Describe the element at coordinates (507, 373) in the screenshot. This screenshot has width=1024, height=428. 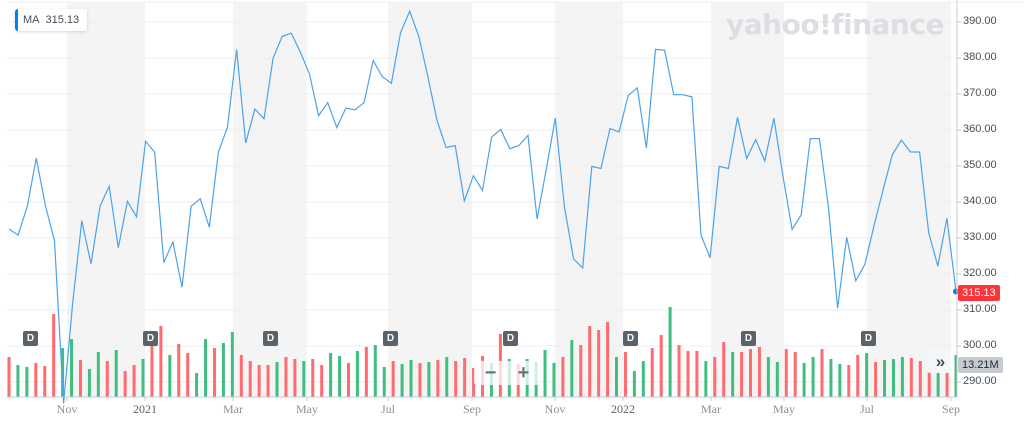
I see `zoom-controls: − +` at that location.